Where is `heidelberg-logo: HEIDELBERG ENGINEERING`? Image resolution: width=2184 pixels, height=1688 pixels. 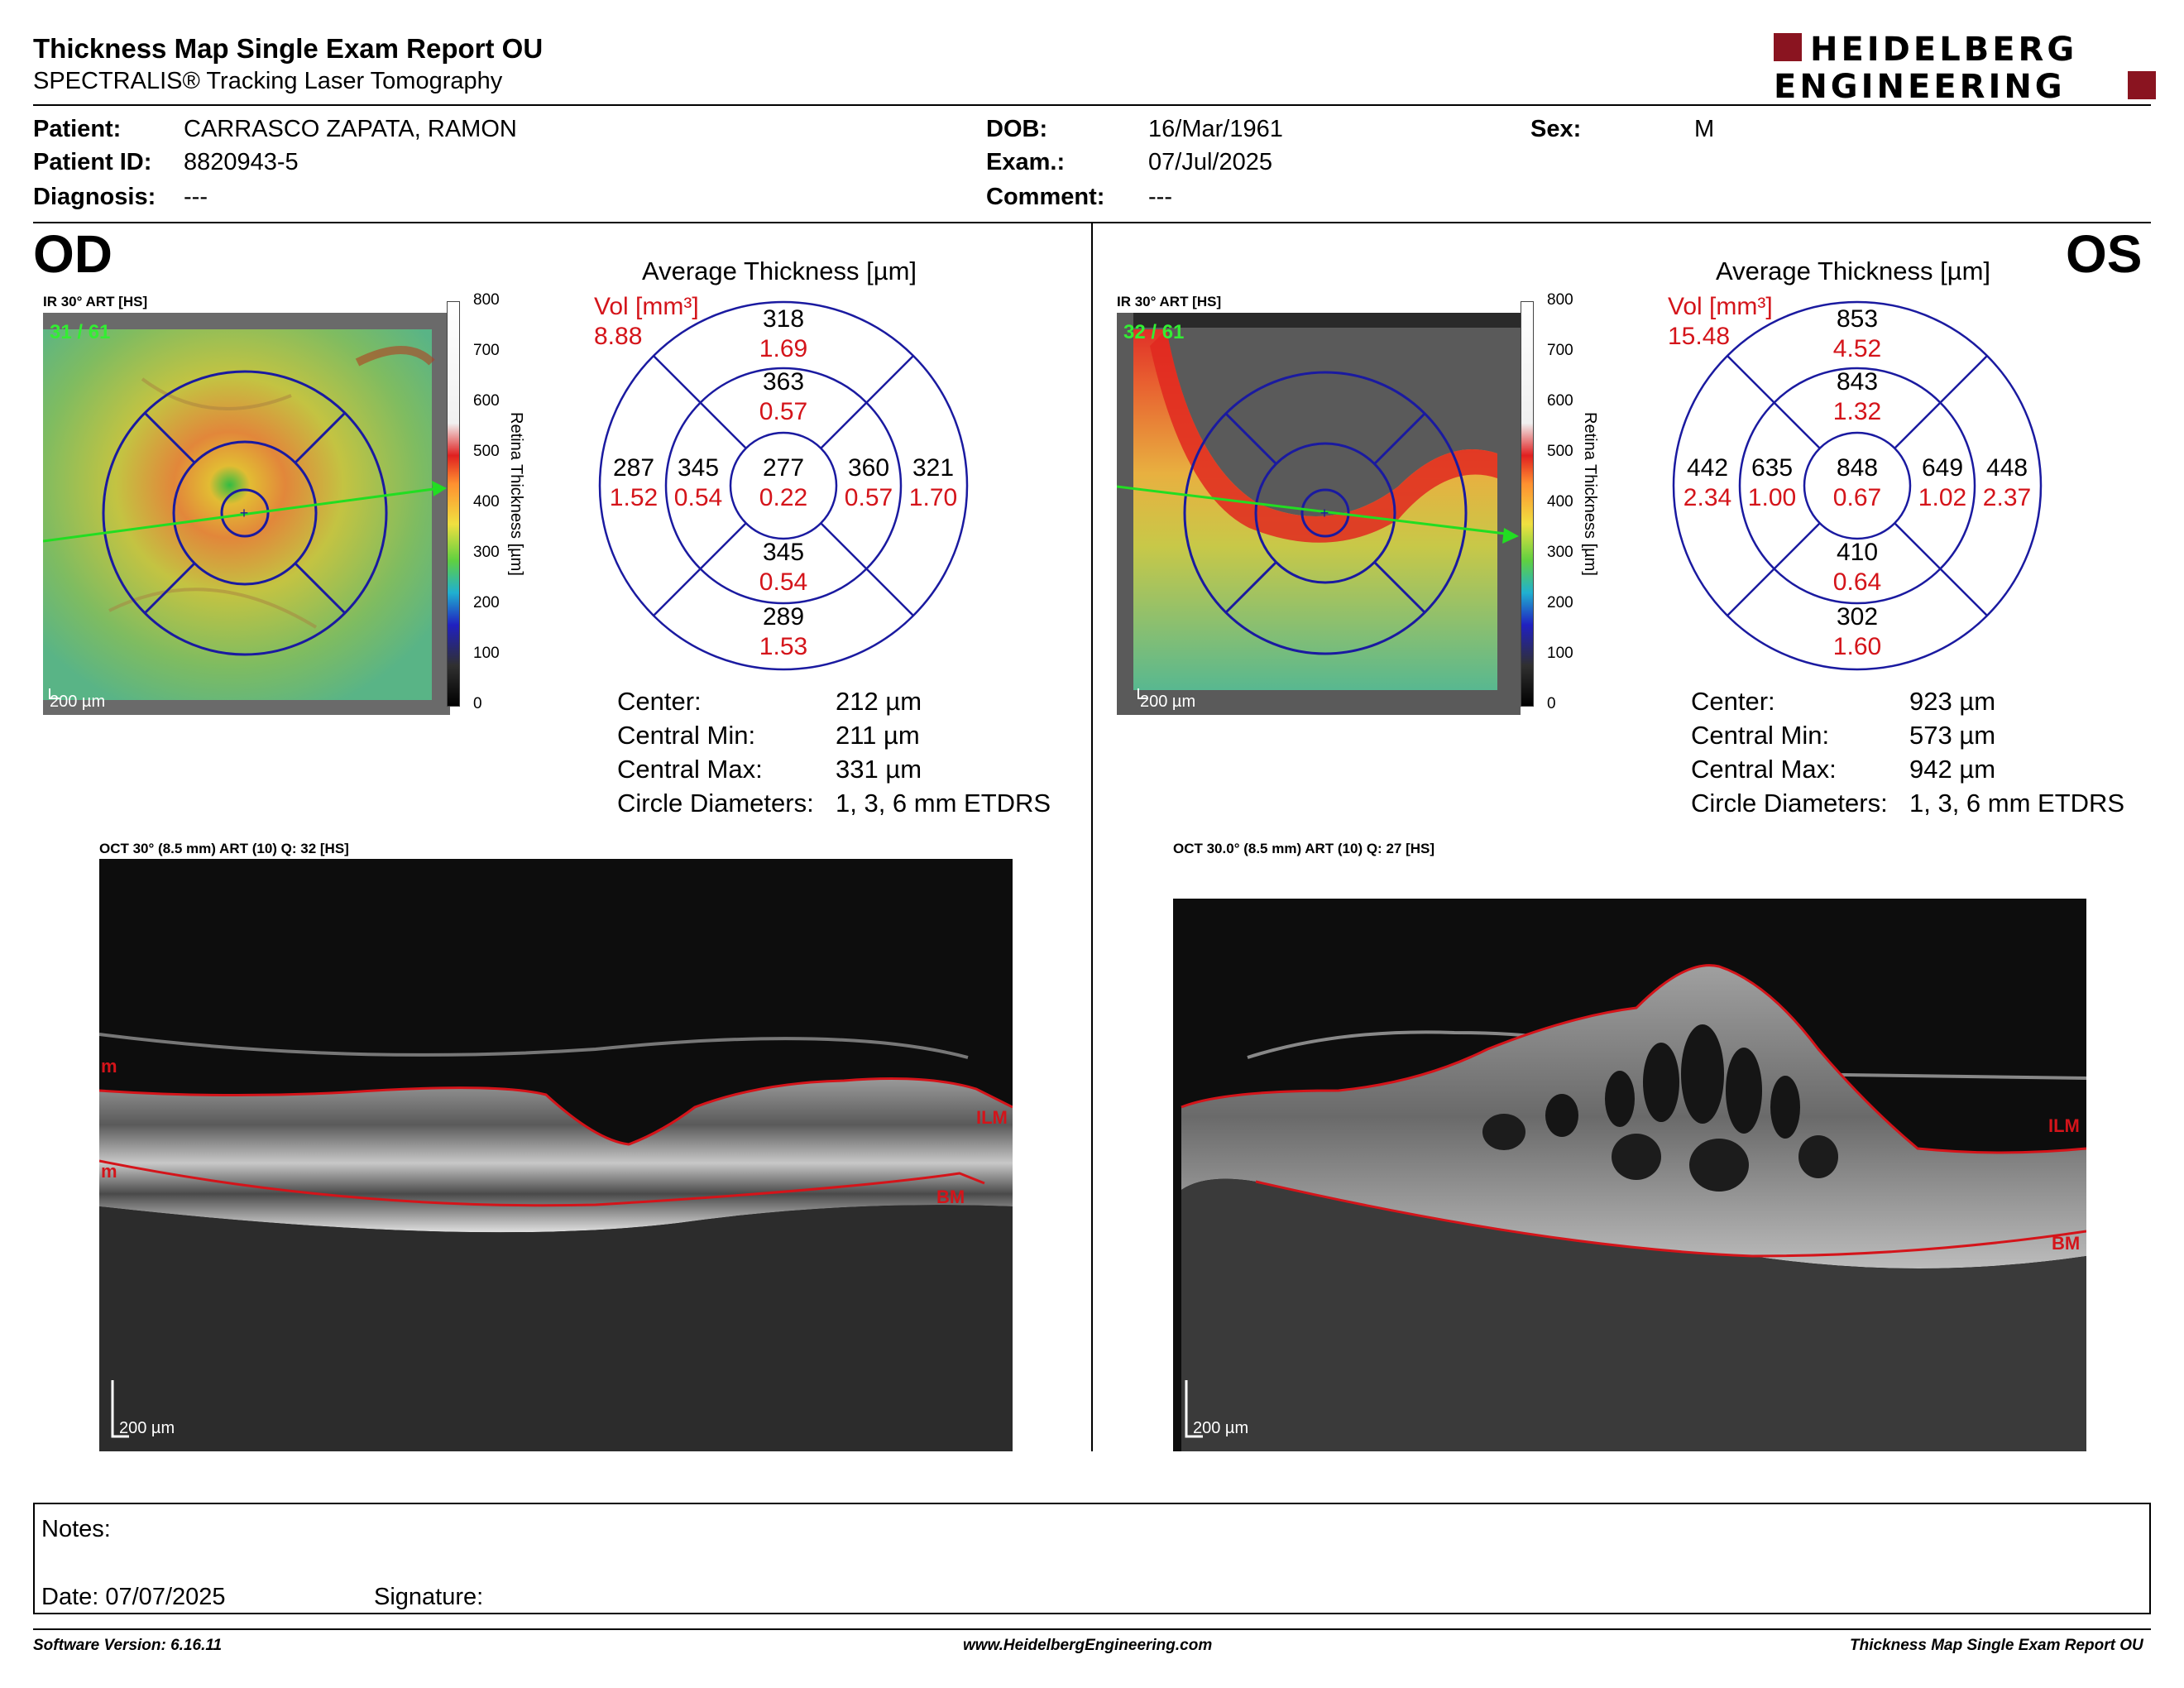
heidelberg-logo: HEIDELBERG ENGINEERING is located at coordinates (1965, 67).